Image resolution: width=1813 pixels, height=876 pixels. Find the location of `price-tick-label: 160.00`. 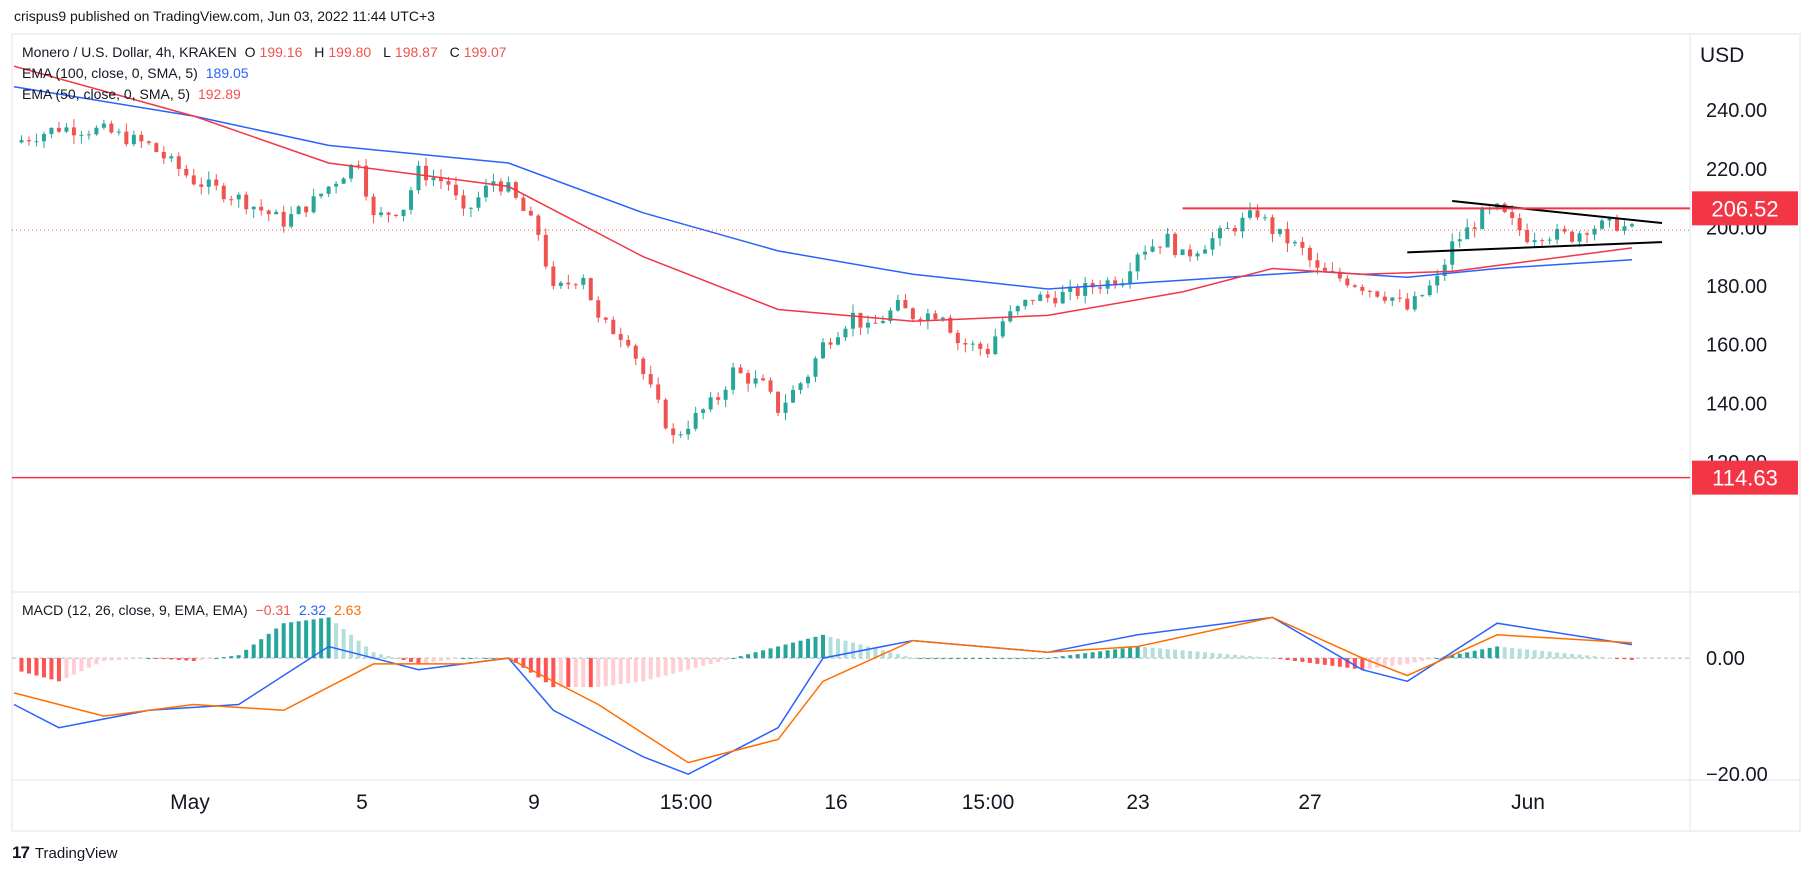

price-tick-label: 160.00 is located at coordinates (1736, 346).